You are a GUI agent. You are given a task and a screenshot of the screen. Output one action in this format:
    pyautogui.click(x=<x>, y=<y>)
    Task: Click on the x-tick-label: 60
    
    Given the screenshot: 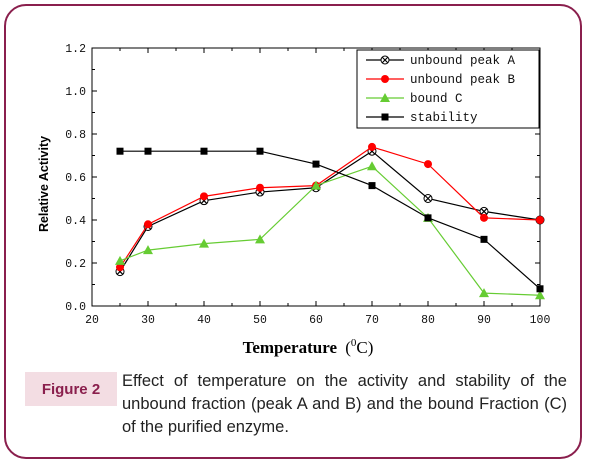 What is the action you would take?
    pyautogui.click(x=316, y=320)
    